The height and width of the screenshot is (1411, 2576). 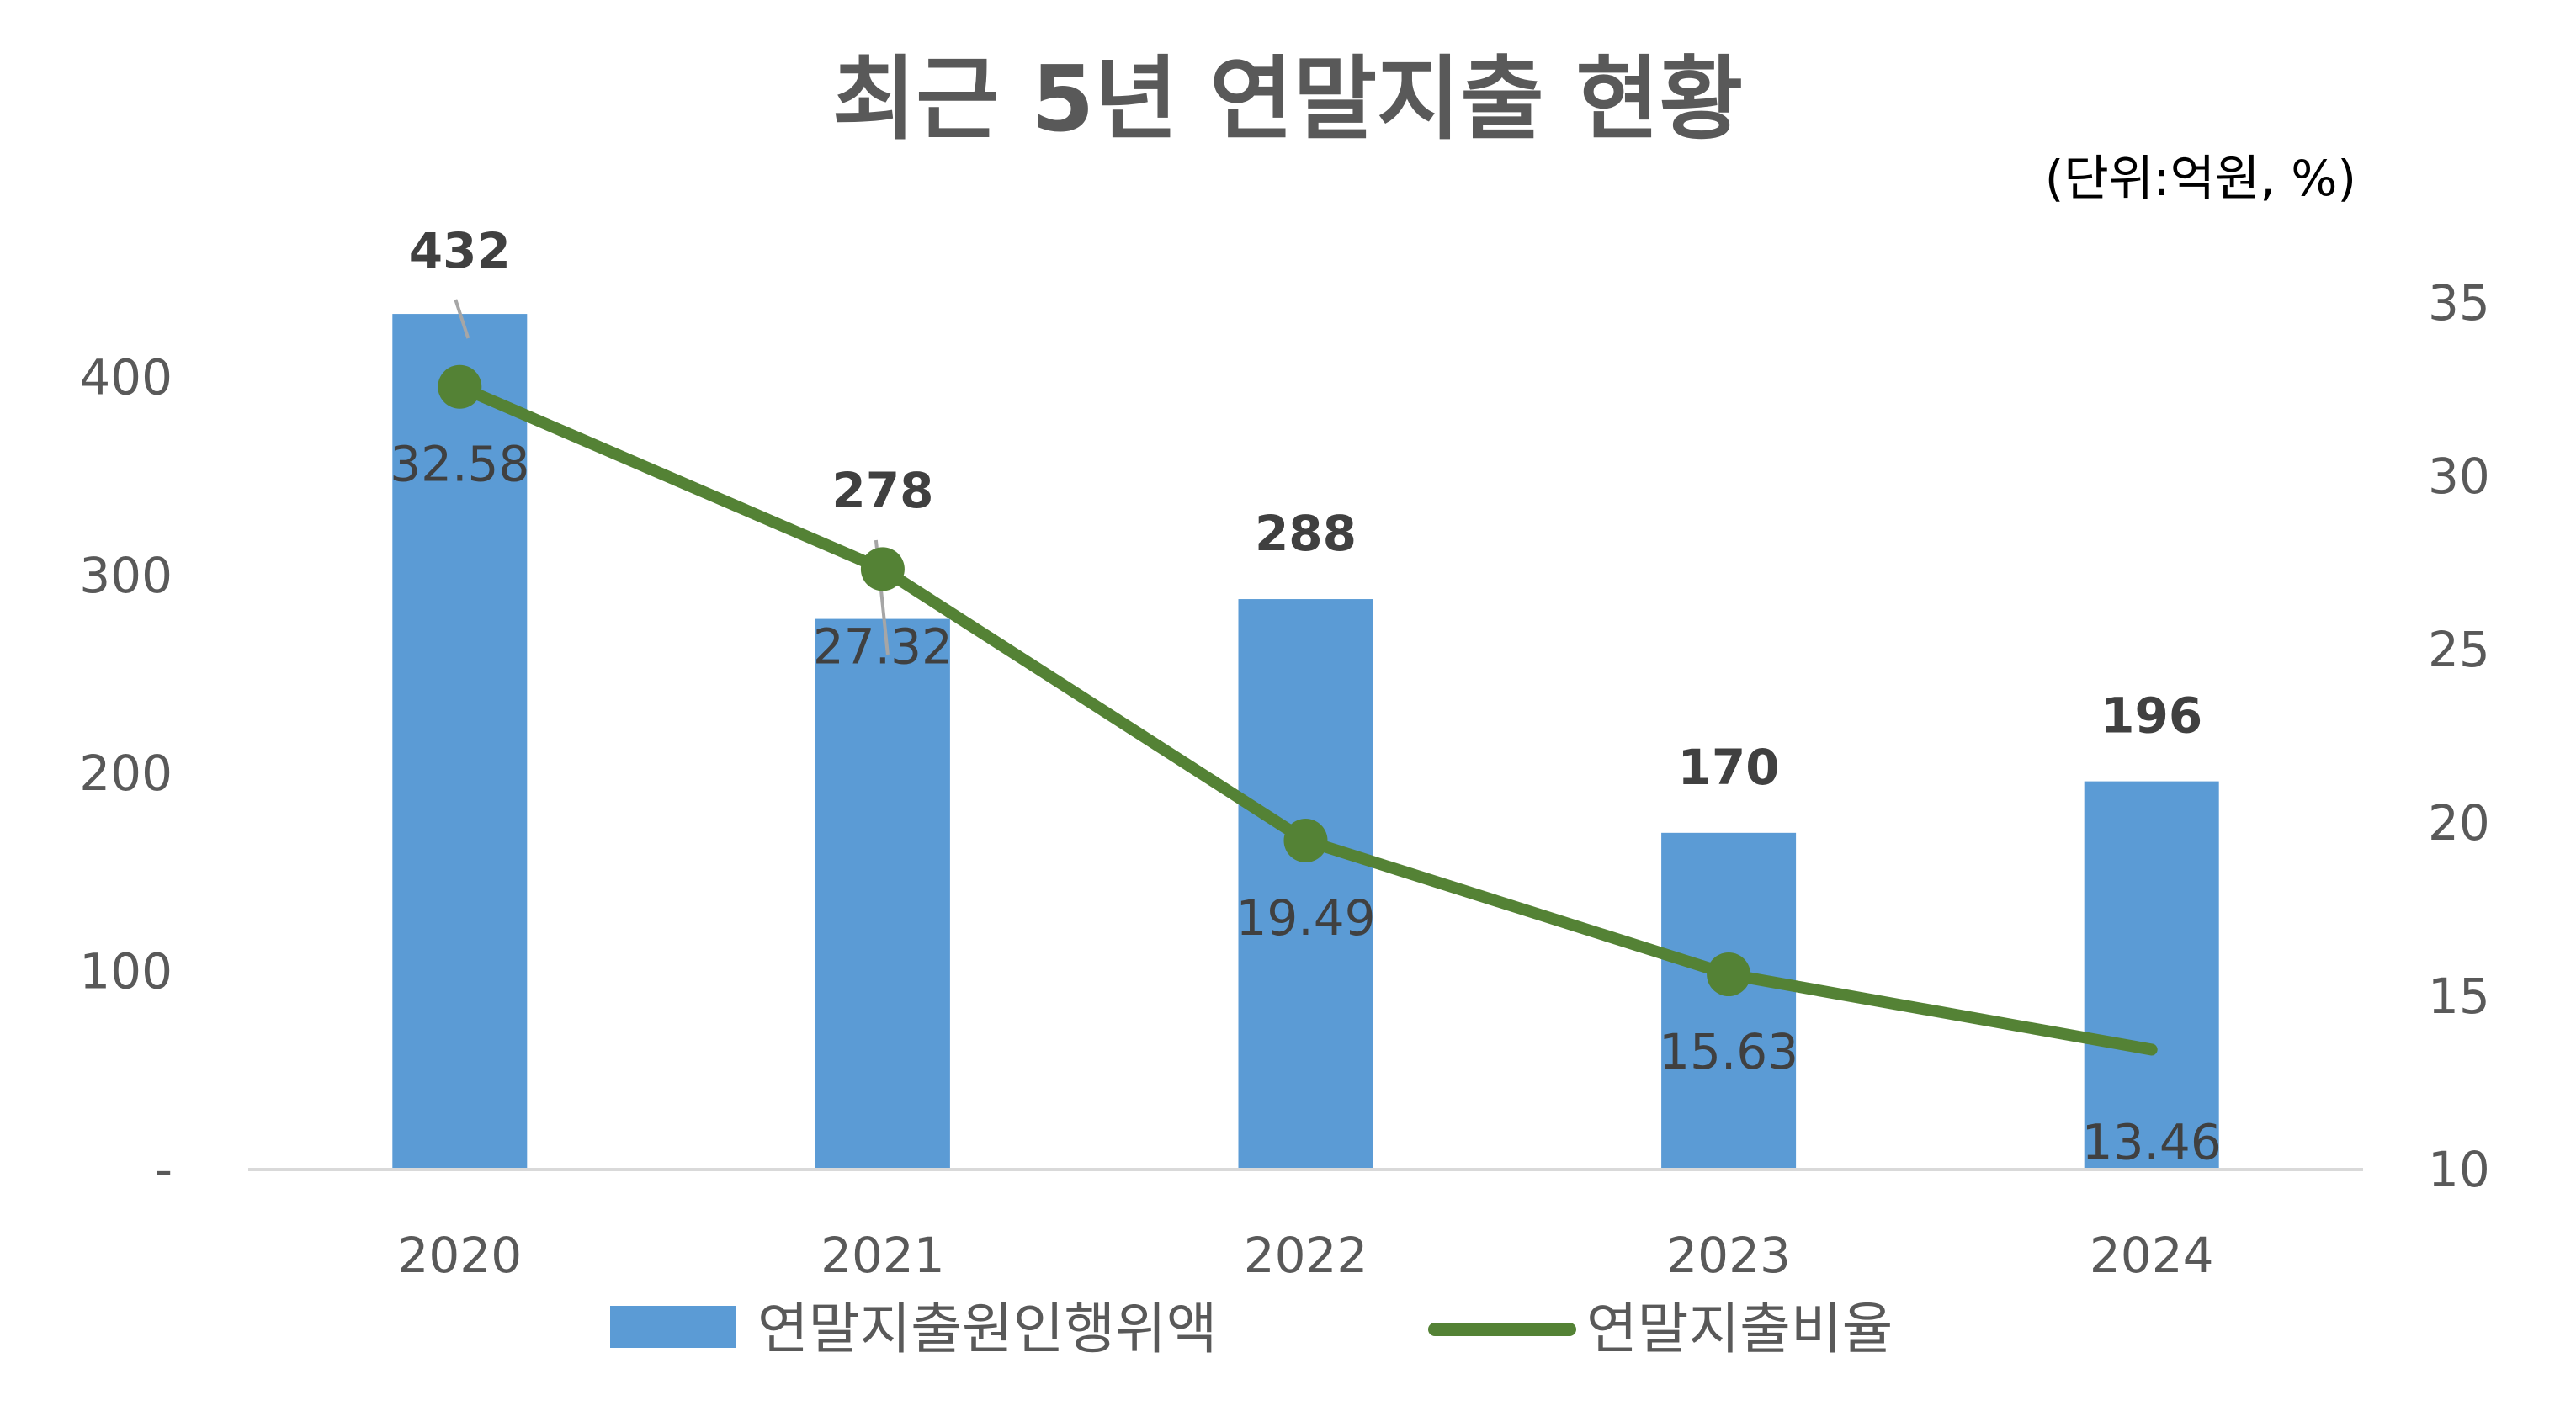 What do you see at coordinates (2459, 477) in the screenshot?
I see `right-y-tick-label: 30` at bounding box center [2459, 477].